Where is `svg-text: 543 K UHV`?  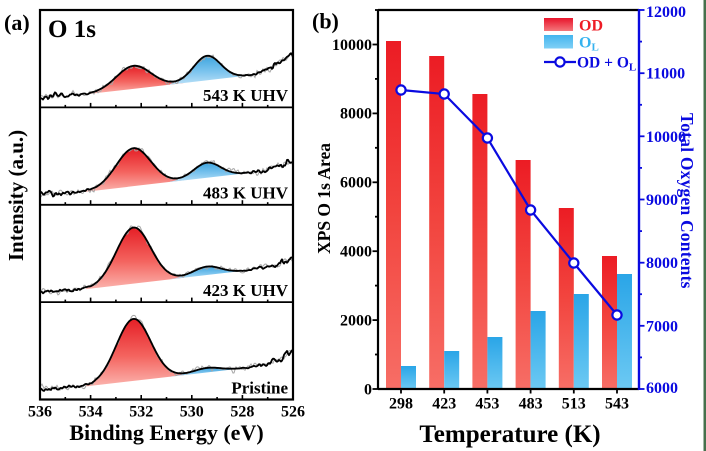 svg-text: 543 K UHV is located at coordinates (246, 95).